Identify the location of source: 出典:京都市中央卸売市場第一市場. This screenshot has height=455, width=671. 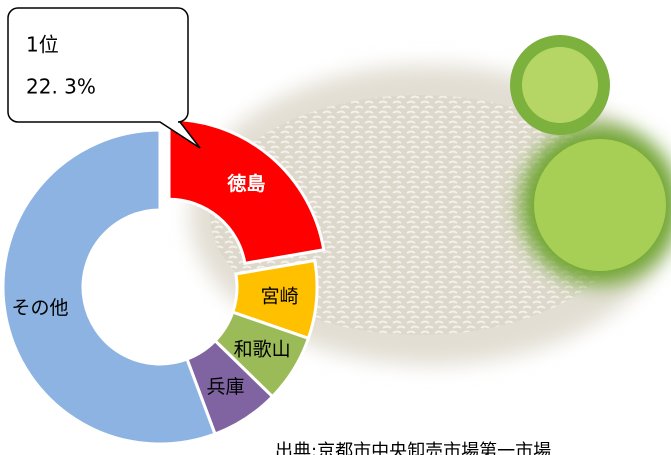
(413, 448).